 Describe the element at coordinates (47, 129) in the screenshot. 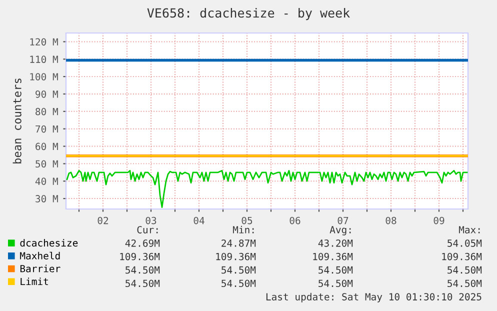

I see `y-tick-label: 70 M` at that location.